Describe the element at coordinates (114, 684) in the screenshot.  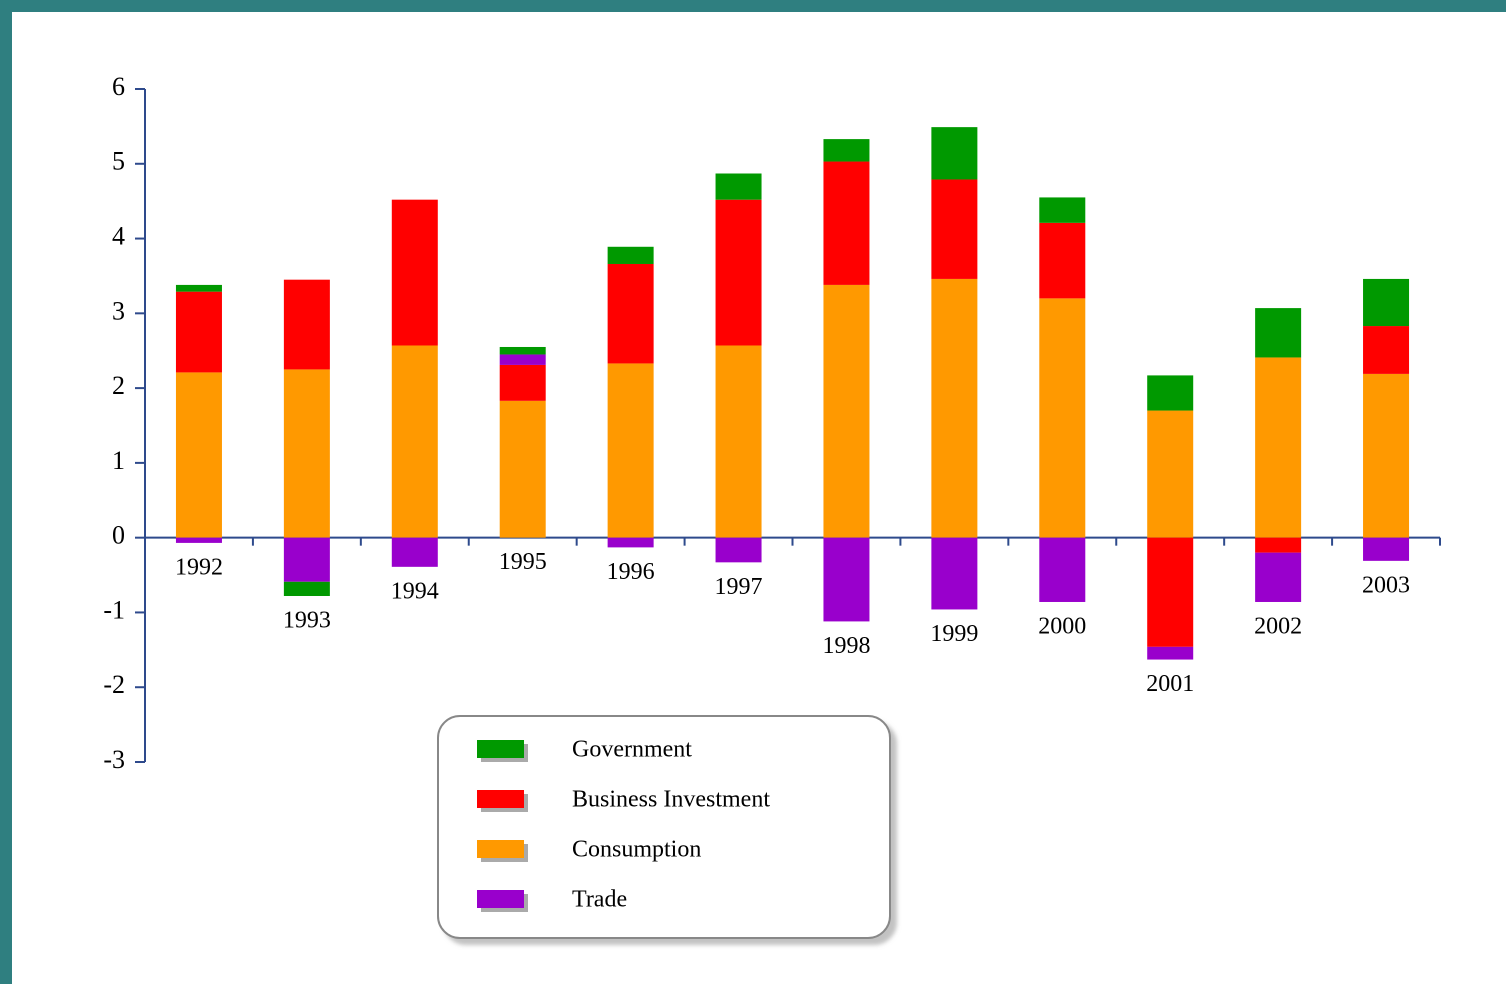
I see `y-tick-label: -2` at that location.